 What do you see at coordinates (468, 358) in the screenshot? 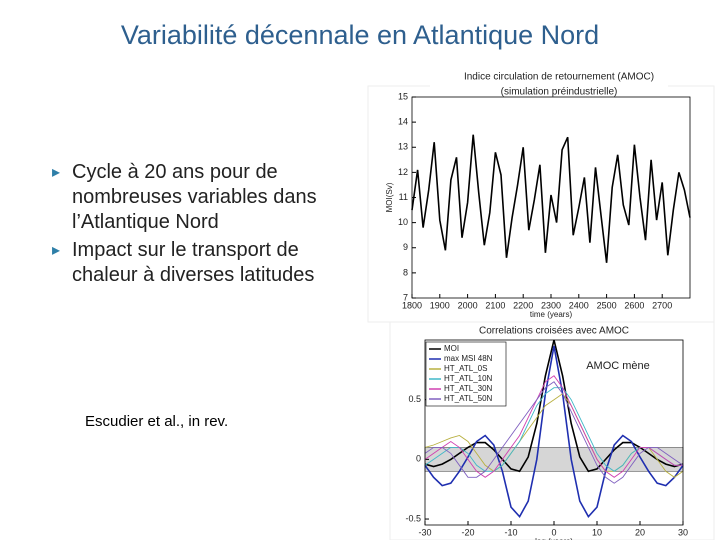
I see `legend-label: max MSI 48N` at bounding box center [468, 358].